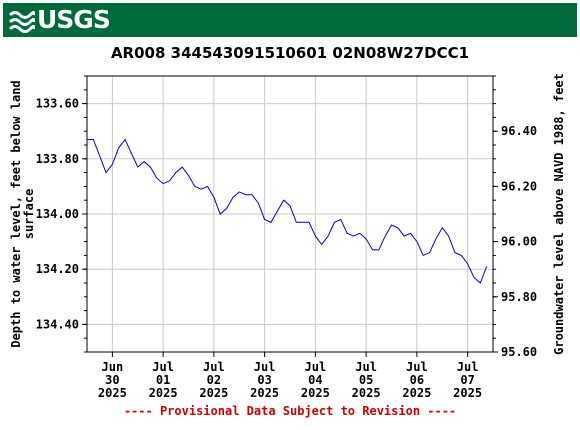 The image size is (580, 430). What do you see at coordinates (214, 380) in the screenshot?
I see `x-tick-label: 02` at bounding box center [214, 380].